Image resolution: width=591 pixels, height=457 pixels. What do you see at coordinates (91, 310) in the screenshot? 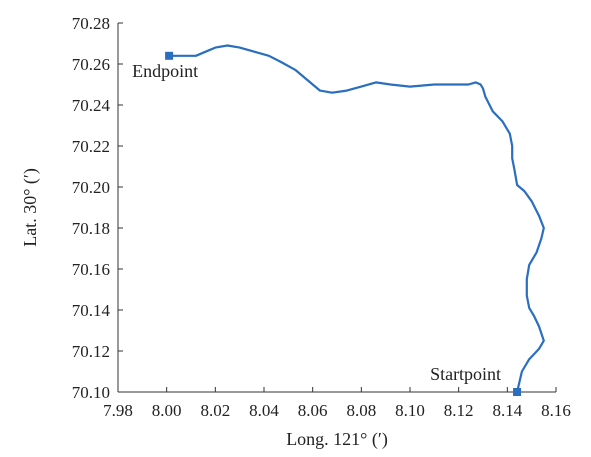
I see `y-tick-label: 70.14` at bounding box center [91, 310].